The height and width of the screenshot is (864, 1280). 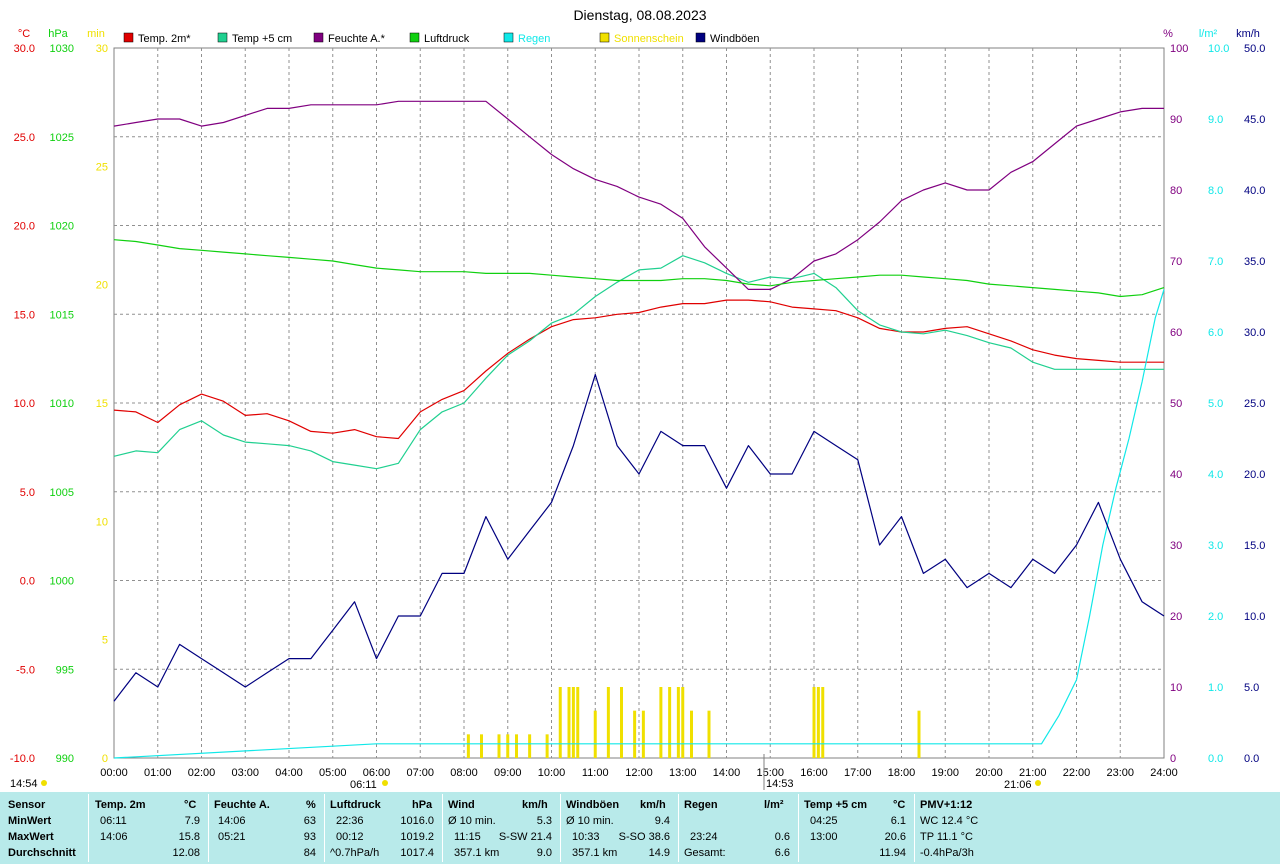 What do you see at coordinates (1176, 688) in the screenshot?
I see `humidity-tick-label: 10` at bounding box center [1176, 688].